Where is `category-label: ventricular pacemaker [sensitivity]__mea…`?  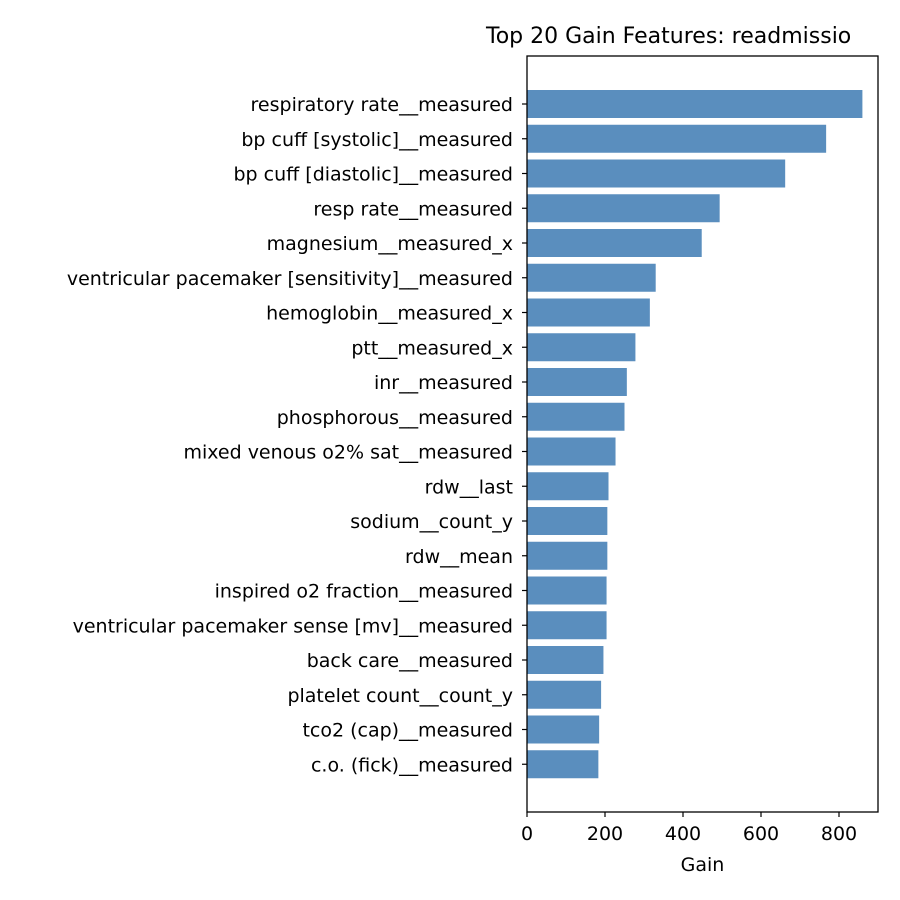 category-label: ventricular pacemaker [sensitivity]__mea… is located at coordinates (290, 279).